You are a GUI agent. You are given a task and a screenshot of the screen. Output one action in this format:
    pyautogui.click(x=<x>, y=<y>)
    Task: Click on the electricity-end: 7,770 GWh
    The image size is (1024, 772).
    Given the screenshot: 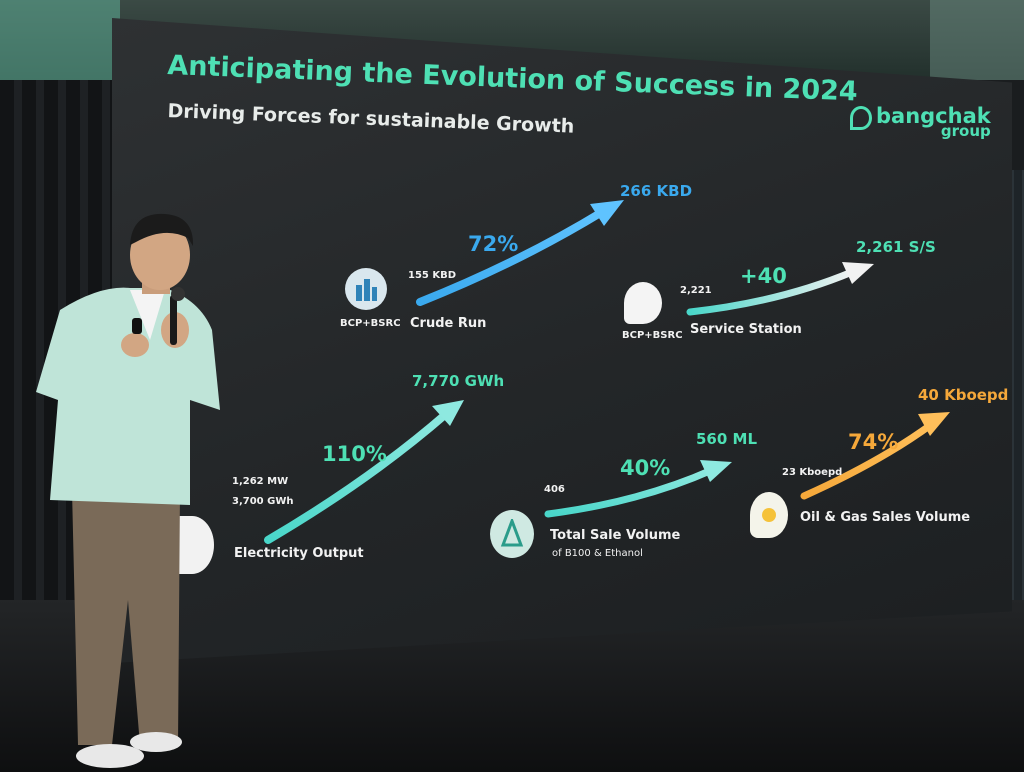 What is the action you would take?
    pyautogui.click(x=458, y=381)
    